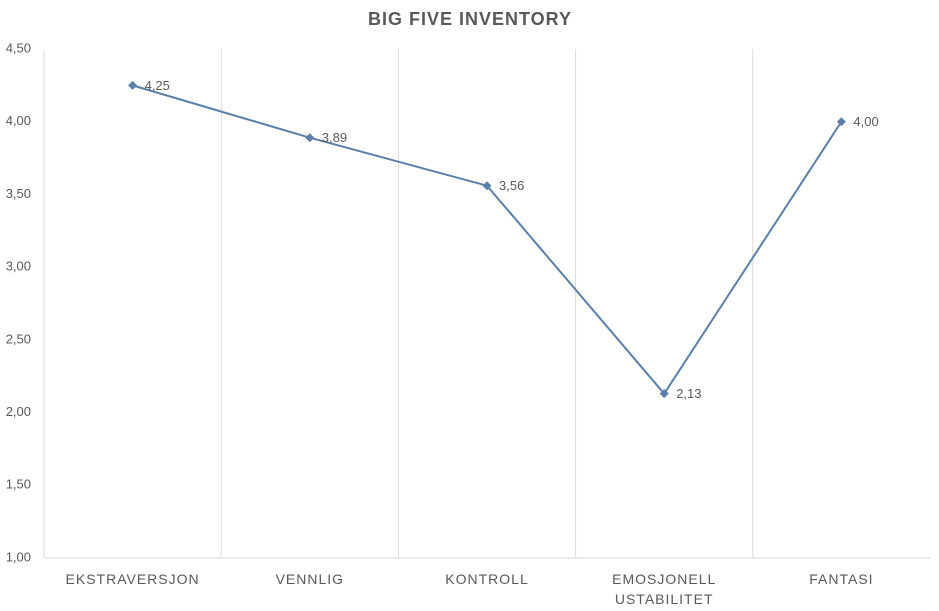 This screenshot has height=611, width=939. Describe the element at coordinates (865, 121) in the screenshot. I see `data-label: 4,00` at that location.